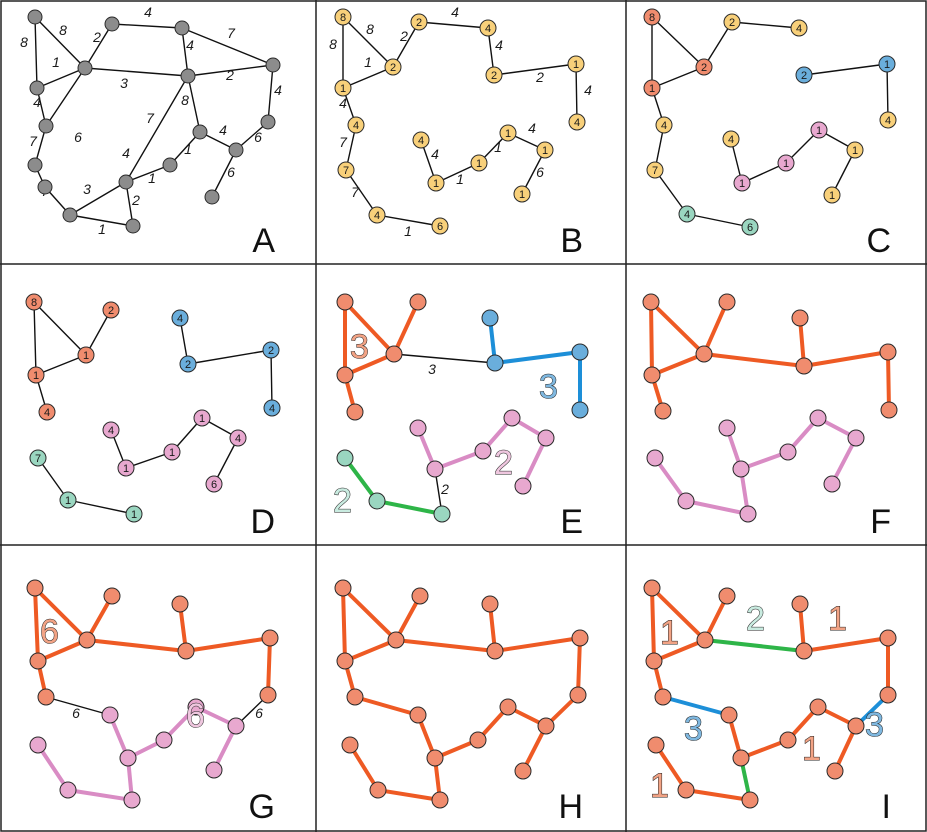 The image size is (927, 832). I want to click on panel-d: 8 2 1 1 4 4 2 2 4 7 1 1 4 1 1 1 4 6 D, so click(153, 417).